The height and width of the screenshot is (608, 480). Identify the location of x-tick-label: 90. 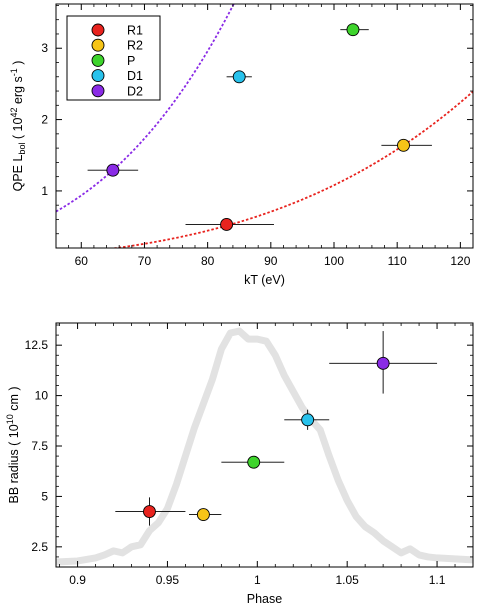
(271, 261).